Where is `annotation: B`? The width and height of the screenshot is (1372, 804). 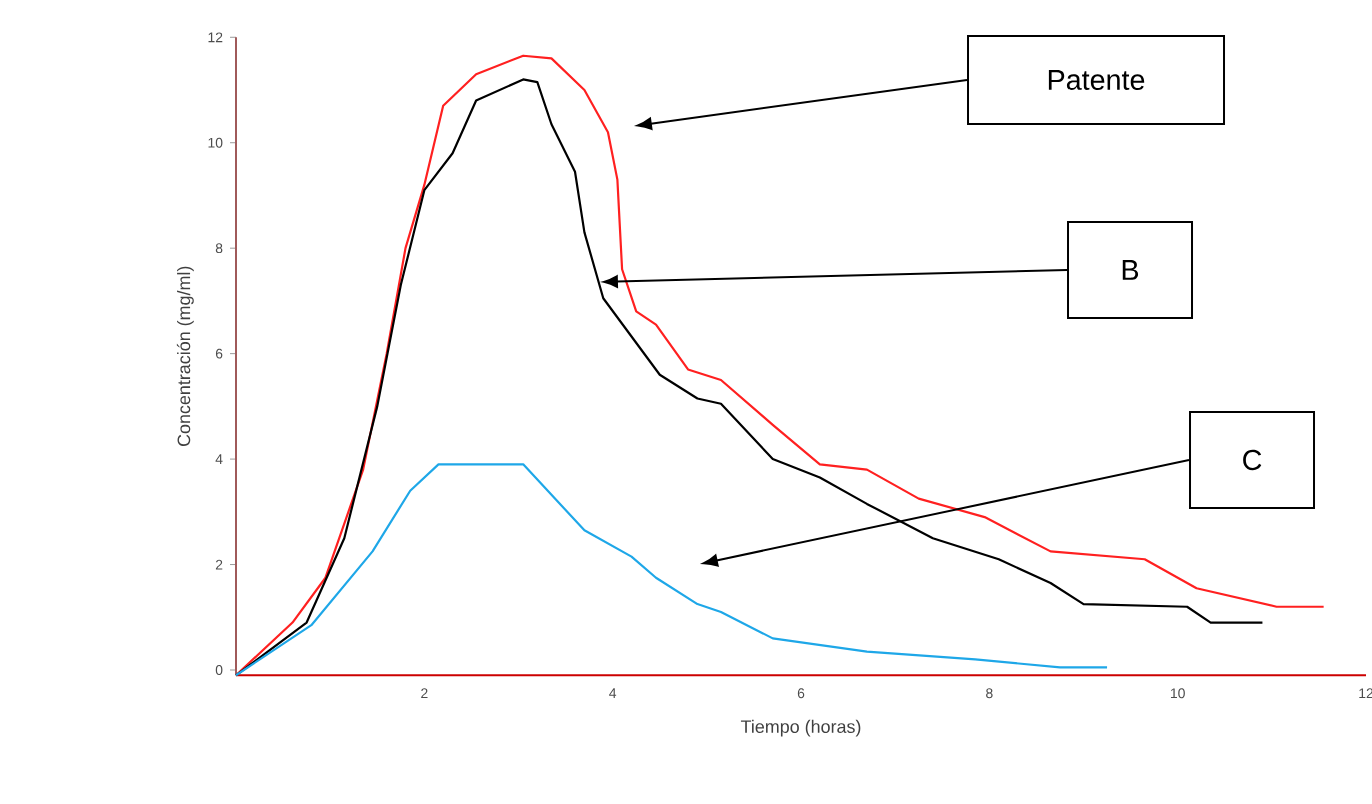
annotation: B is located at coordinates (1130, 270).